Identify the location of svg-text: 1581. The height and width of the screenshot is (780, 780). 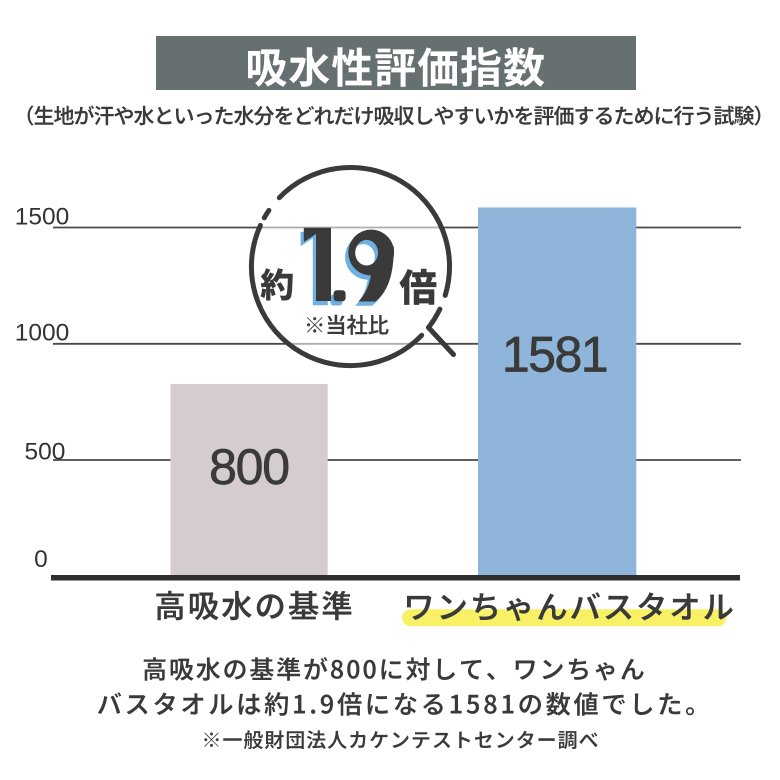
(554, 354).